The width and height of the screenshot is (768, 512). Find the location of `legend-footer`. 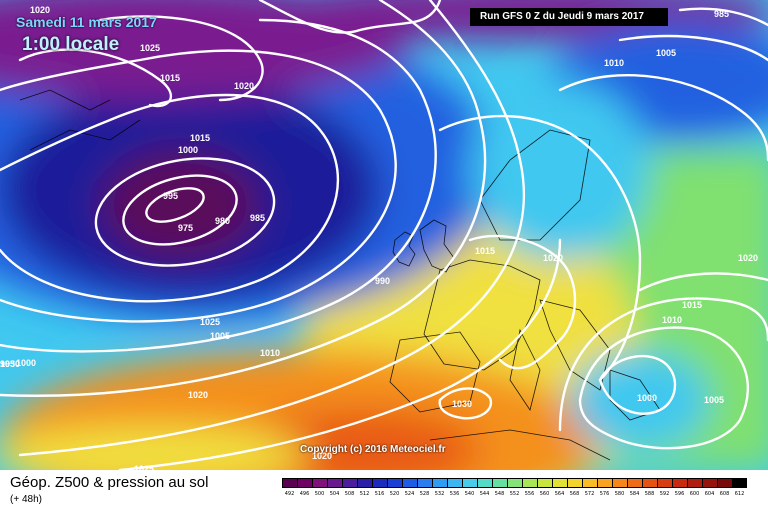

legend-footer is located at coordinates (384, 491).